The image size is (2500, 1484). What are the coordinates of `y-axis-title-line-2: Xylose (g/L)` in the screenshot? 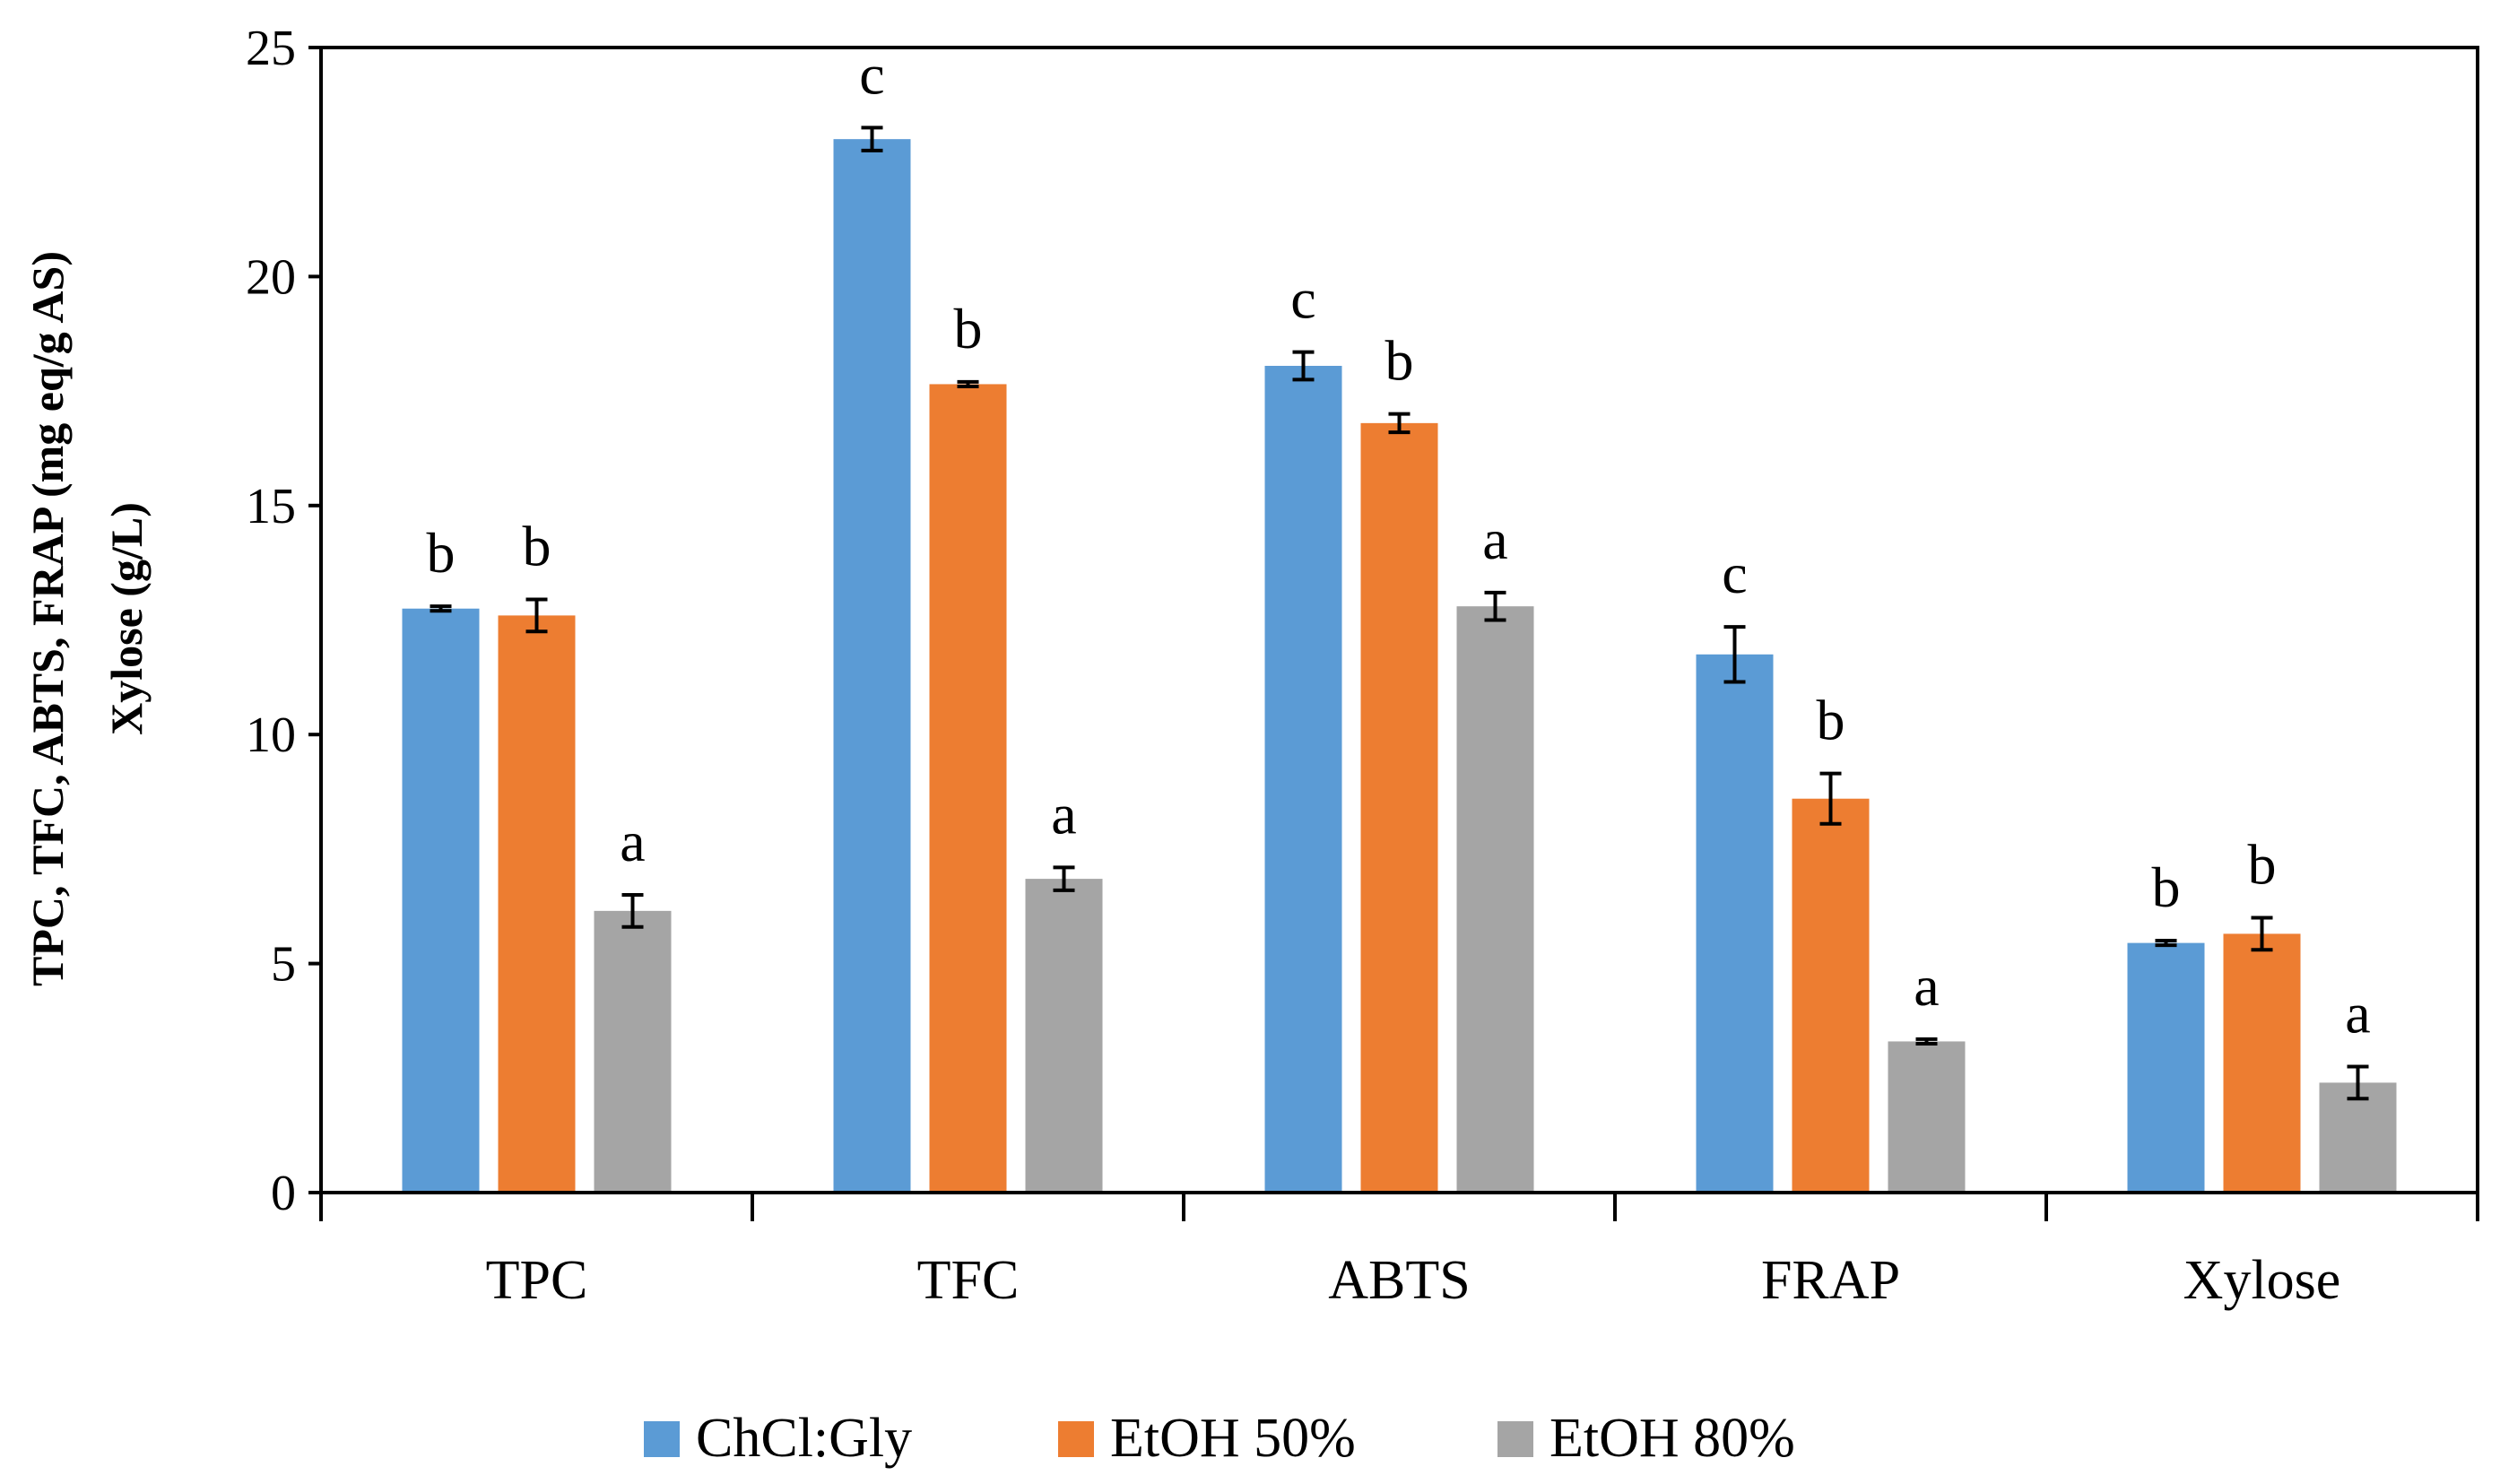 It's located at (126, 619).